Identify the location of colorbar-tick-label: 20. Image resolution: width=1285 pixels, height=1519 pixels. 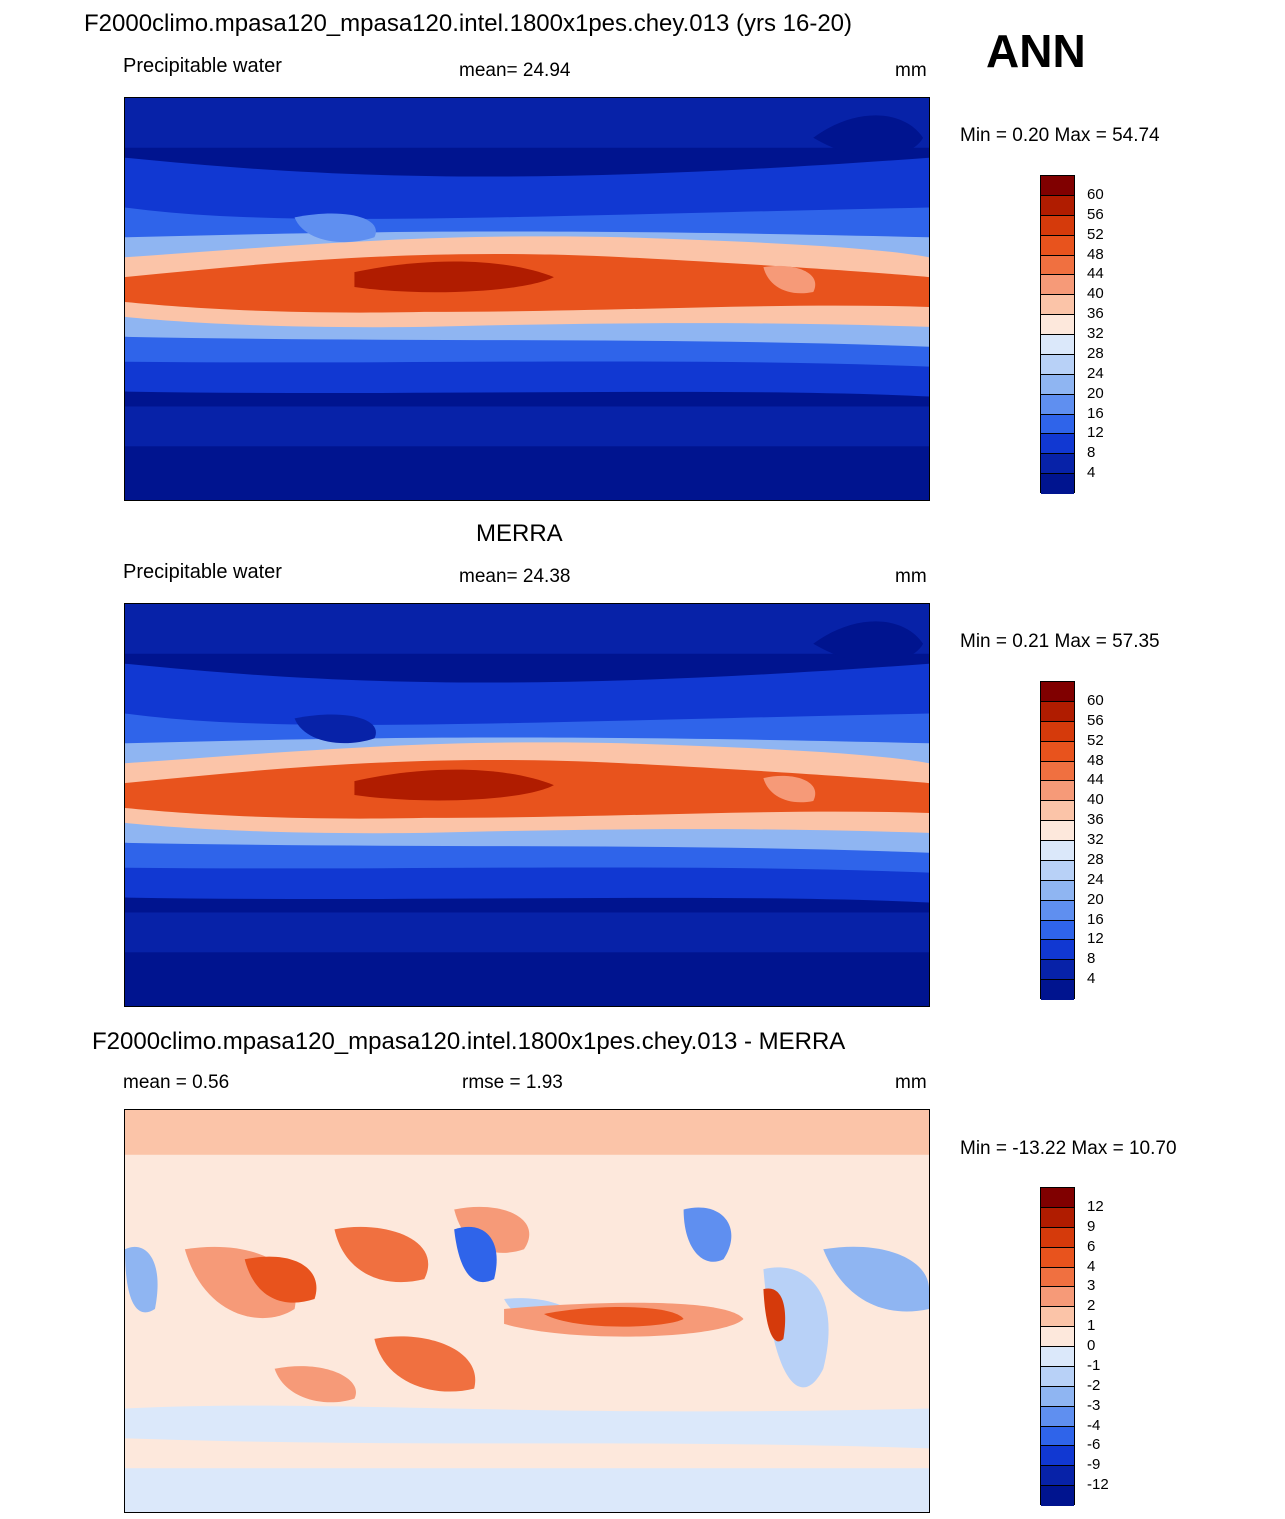
(1095, 899).